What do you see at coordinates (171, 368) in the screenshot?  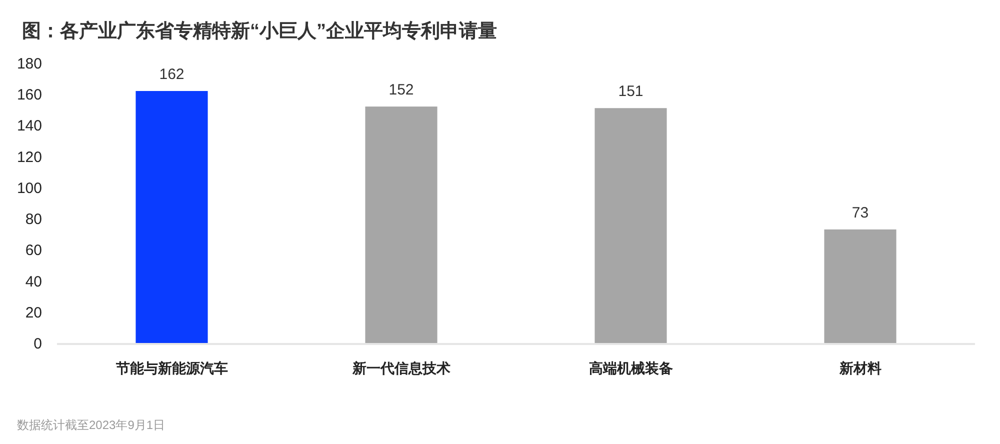 I see `x-tick-label: 节能与新能源汽车` at bounding box center [171, 368].